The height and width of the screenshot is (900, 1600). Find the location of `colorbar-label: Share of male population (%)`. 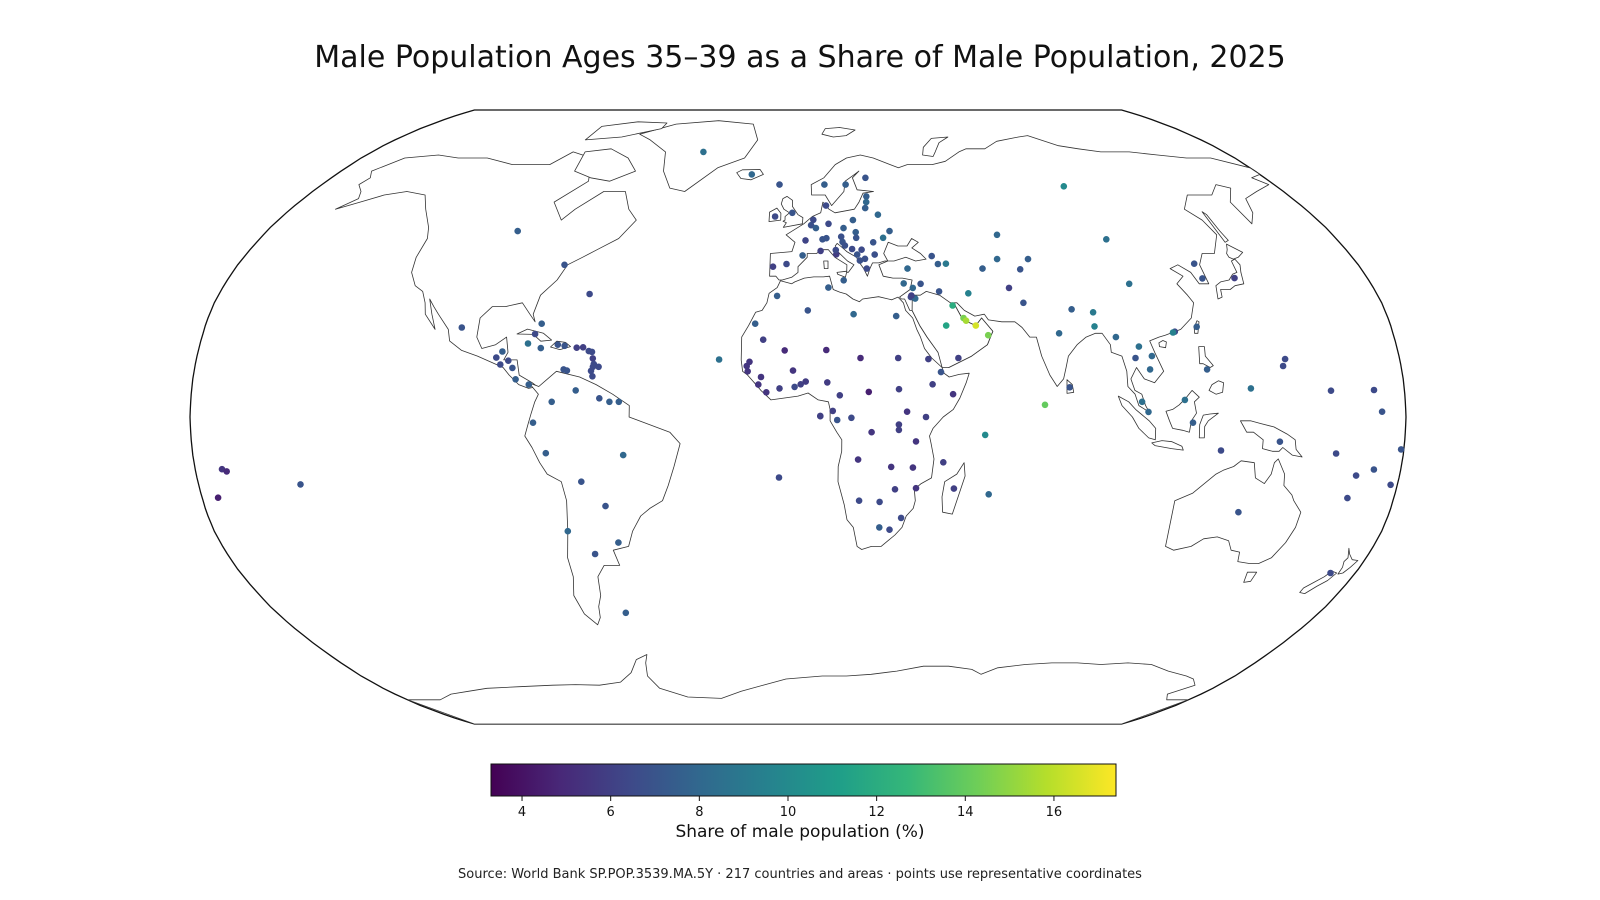

colorbar-label: Share of male population (%) is located at coordinates (800, 832).